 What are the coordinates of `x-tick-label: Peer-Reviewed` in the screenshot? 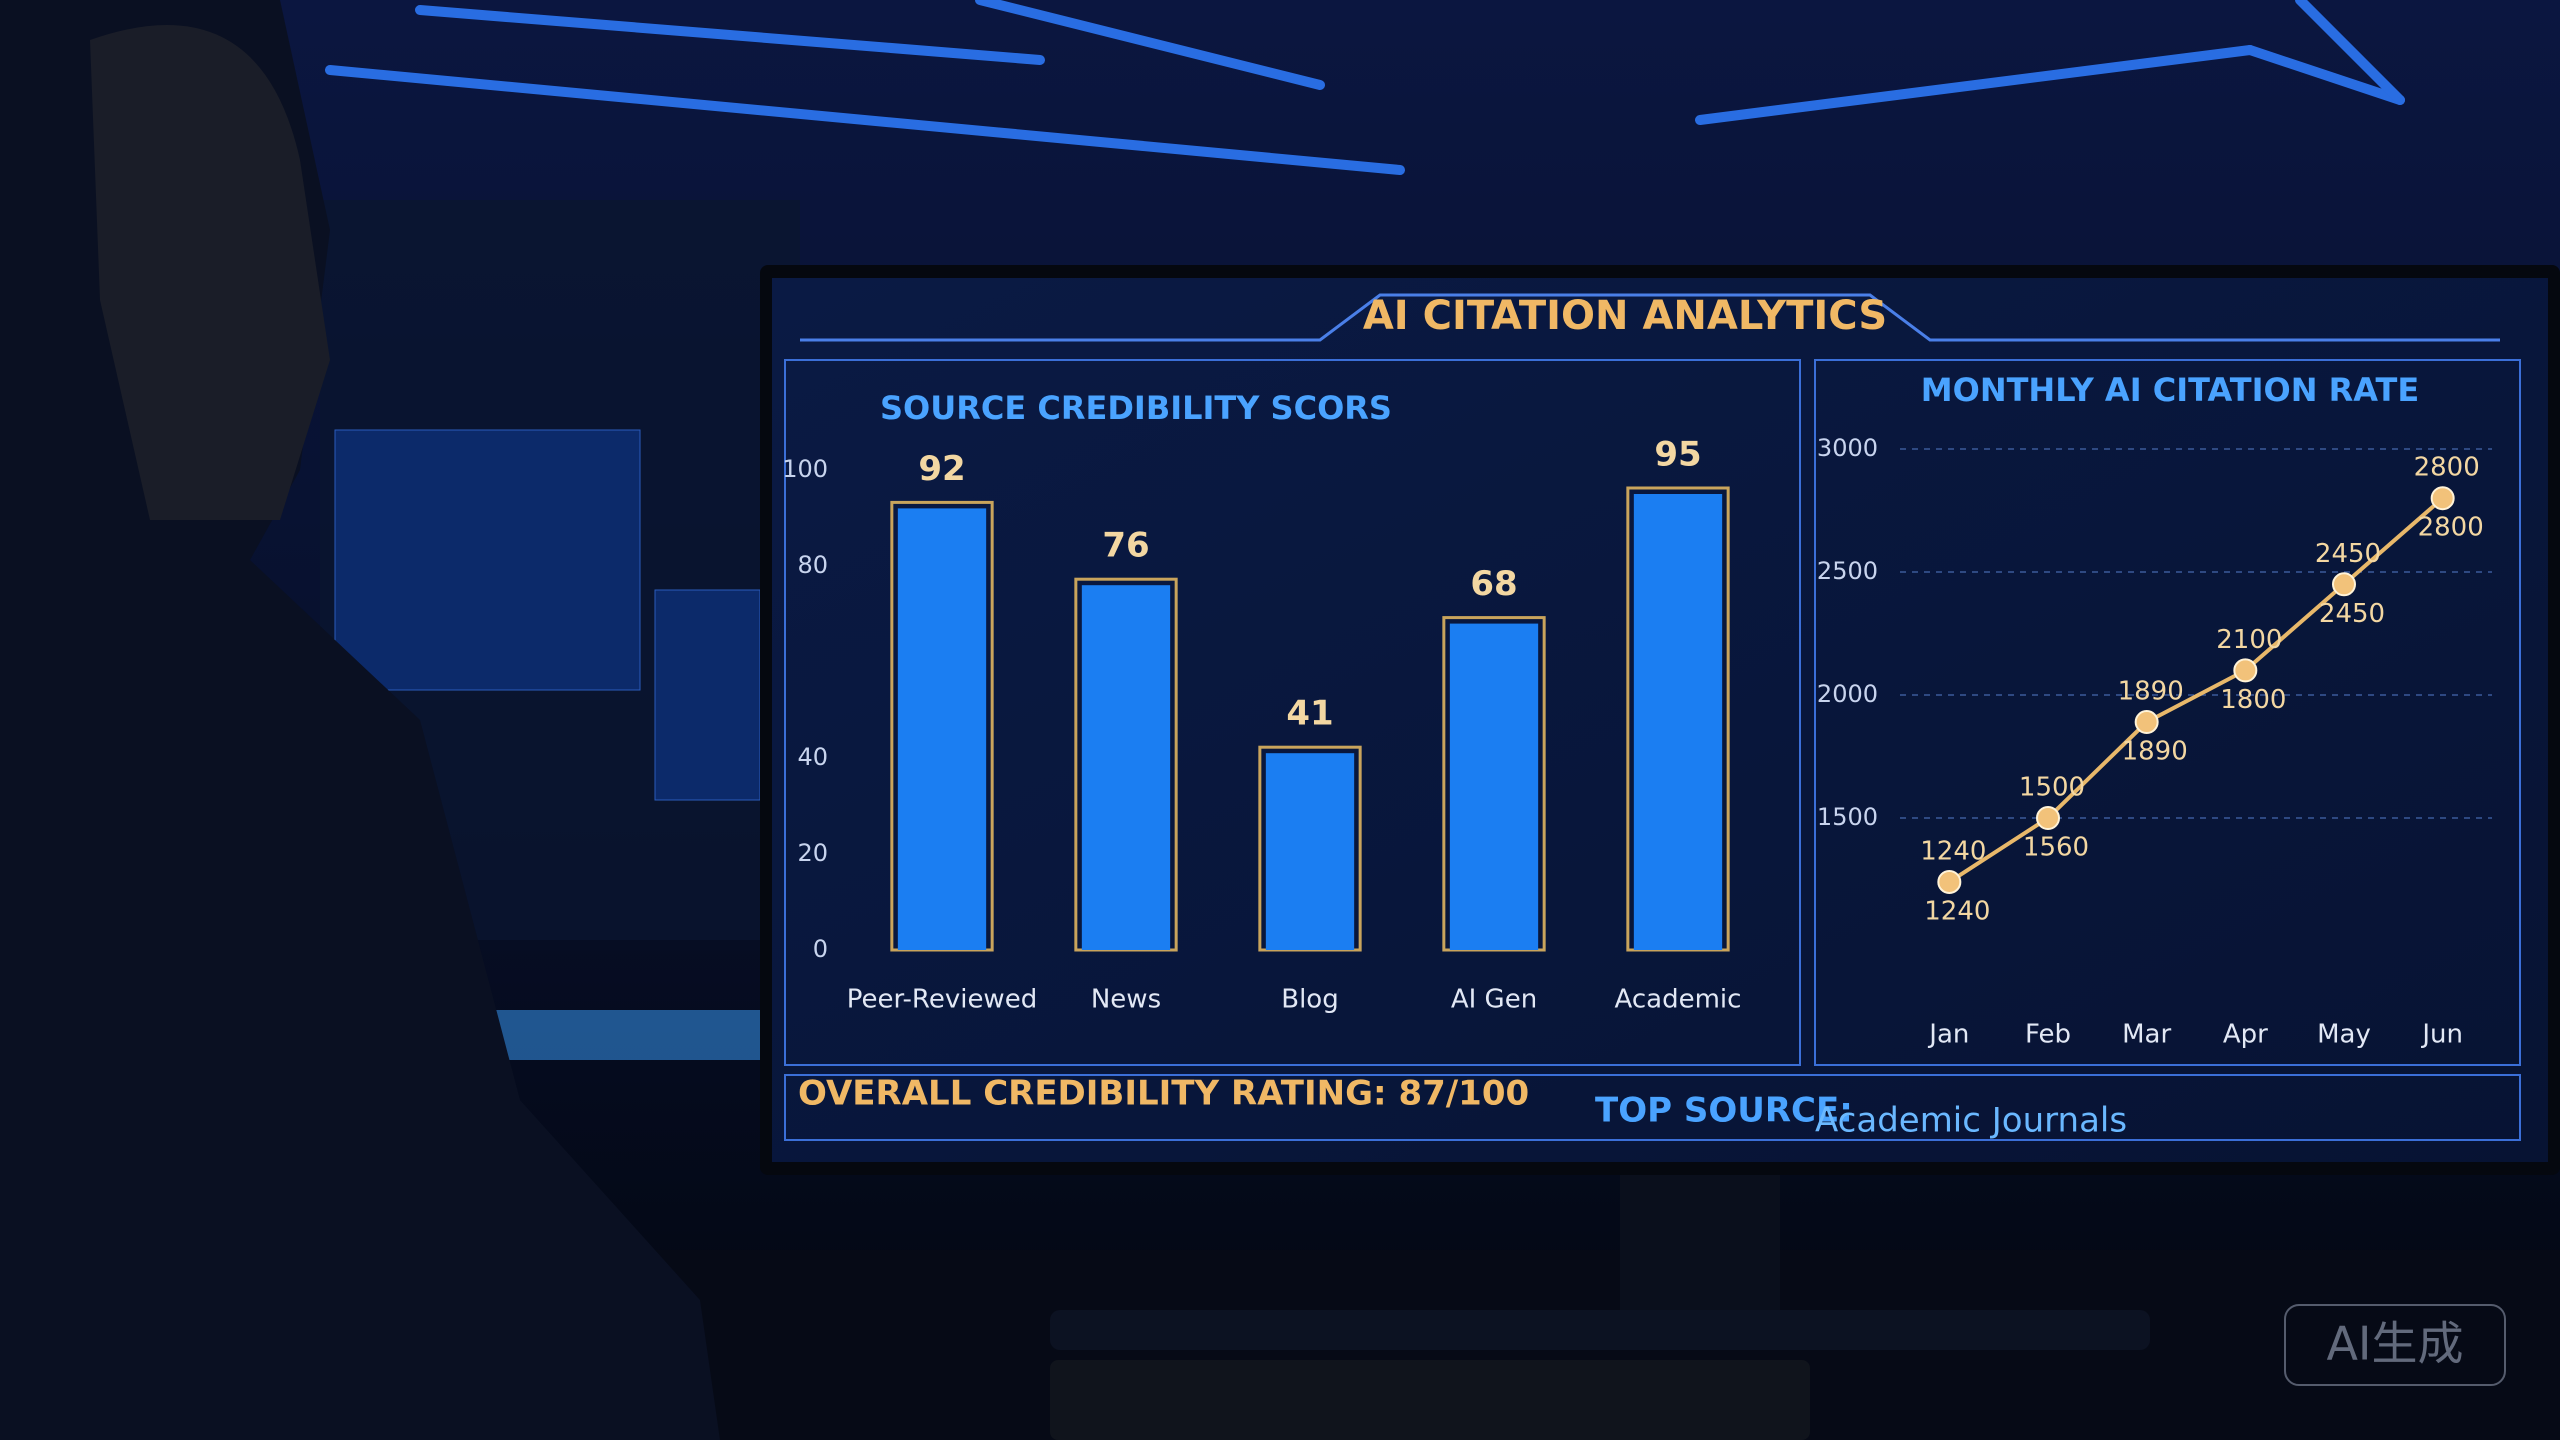 It's located at (942, 1000).